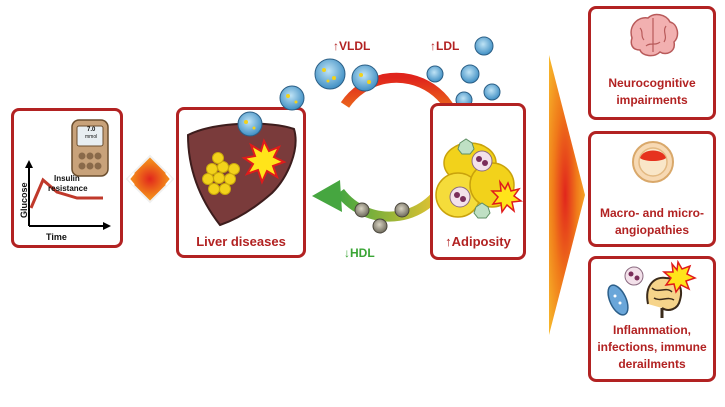 Image resolution: width=725 pixels, height=407 pixels. What do you see at coordinates (90, 148) in the screenshot?
I see `glucose-meter-icon` at bounding box center [90, 148].